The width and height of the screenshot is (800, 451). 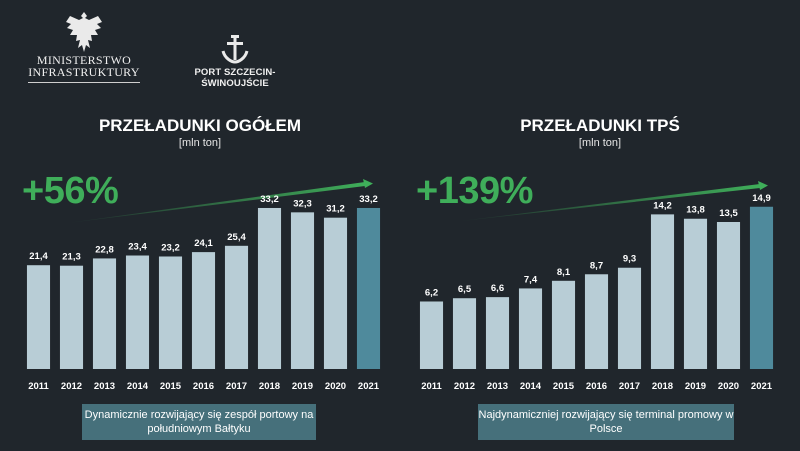 I want to click on ministry-name-line2: INFRASTRUKTURY, so click(x=84, y=72).